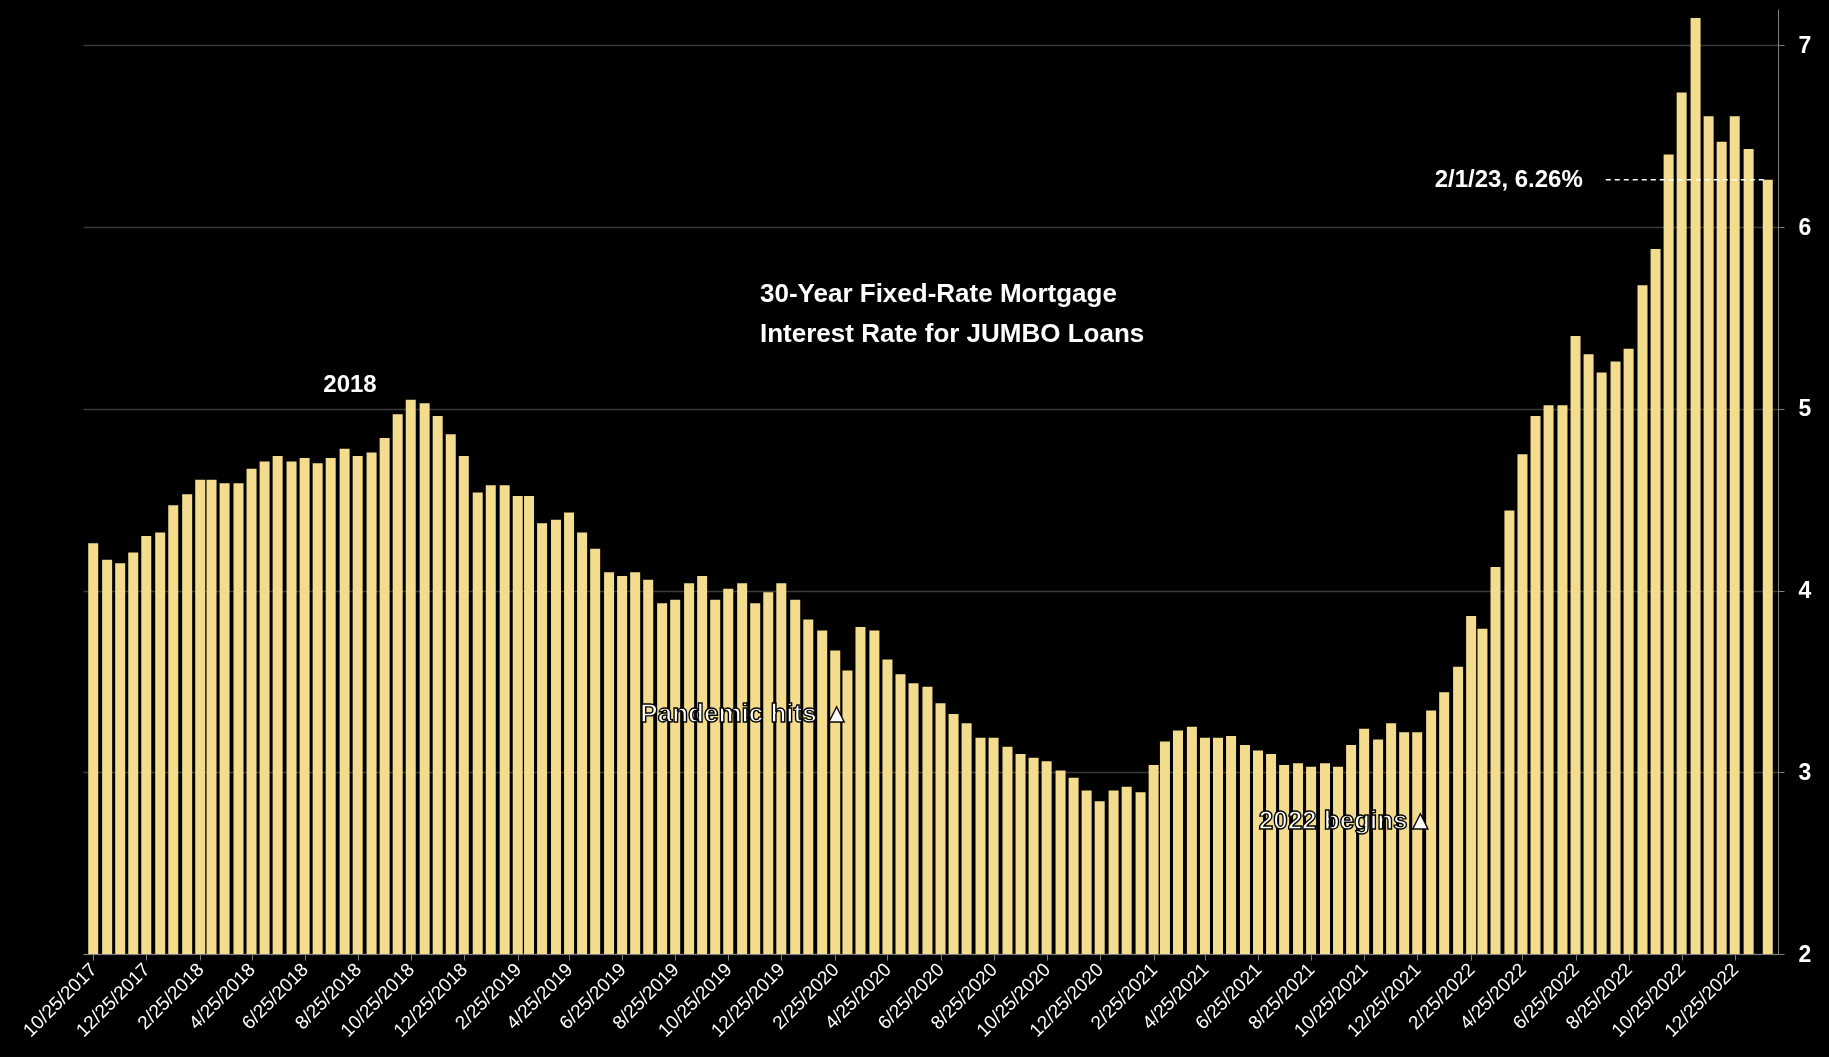 This screenshot has height=1059, width=1829. Describe the element at coordinates (952, 313) in the screenshot. I see `text: 30-Year Fixed-Rate Mortgage Interest Rate for JUMBO Loans` at that location.